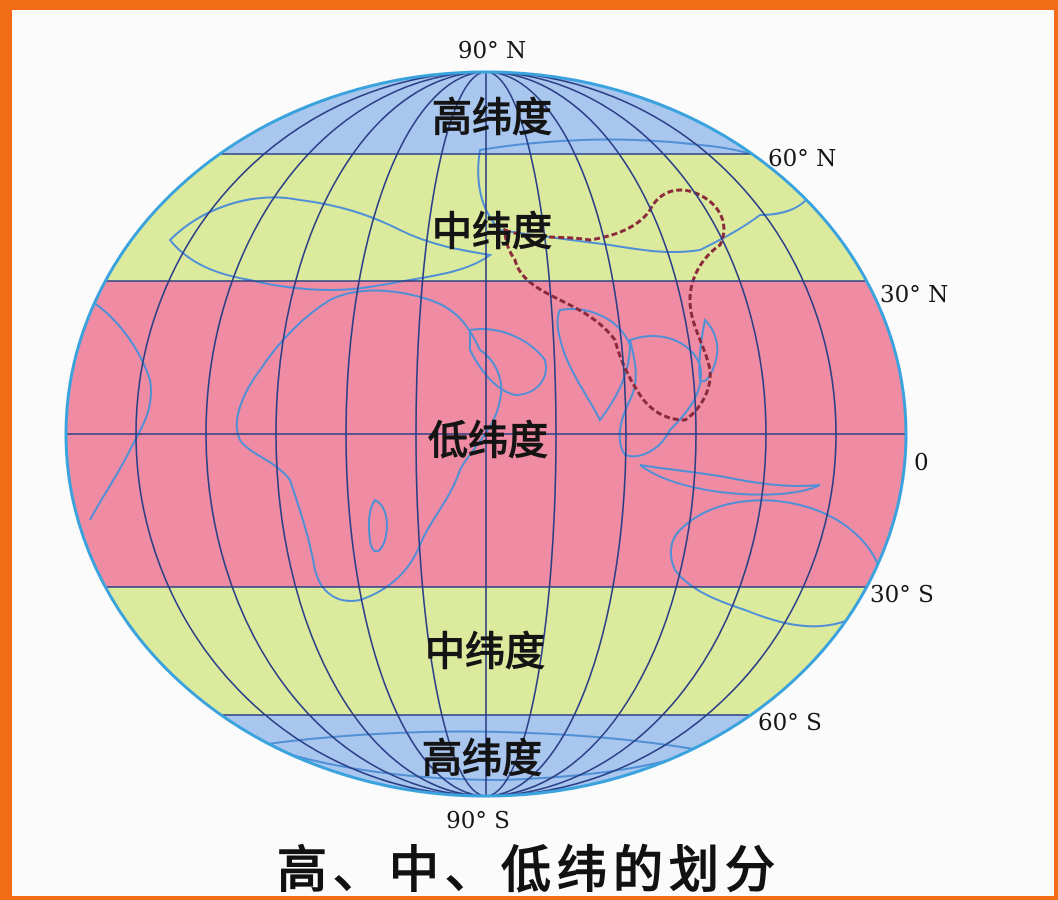 This screenshot has height=900, width=1058. What do you see at coordinates (529, 870) in the screenshot?
I see `diagram-title: 高、中、低纬的划分` at bounding box center [529, 870].